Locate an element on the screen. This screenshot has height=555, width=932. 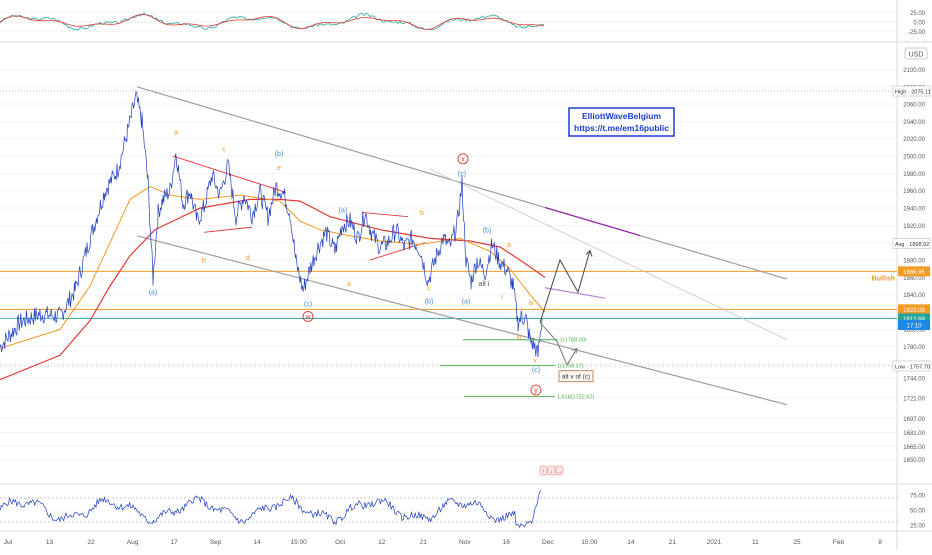
price-marker-label: High · 2075.11 is located at coordinates (913, 93).